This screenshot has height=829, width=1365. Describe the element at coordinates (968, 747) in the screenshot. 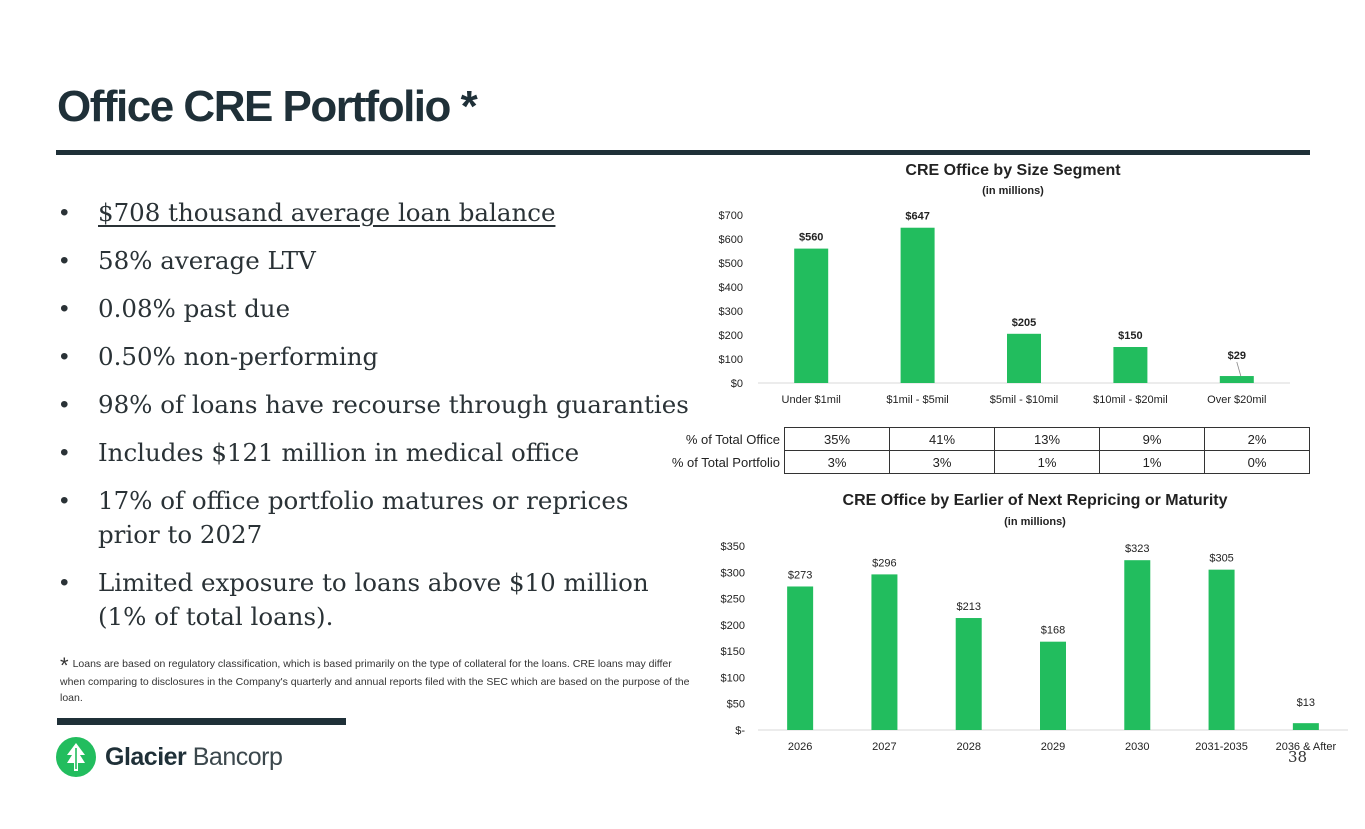

I see `category-label: 2028` at that location.